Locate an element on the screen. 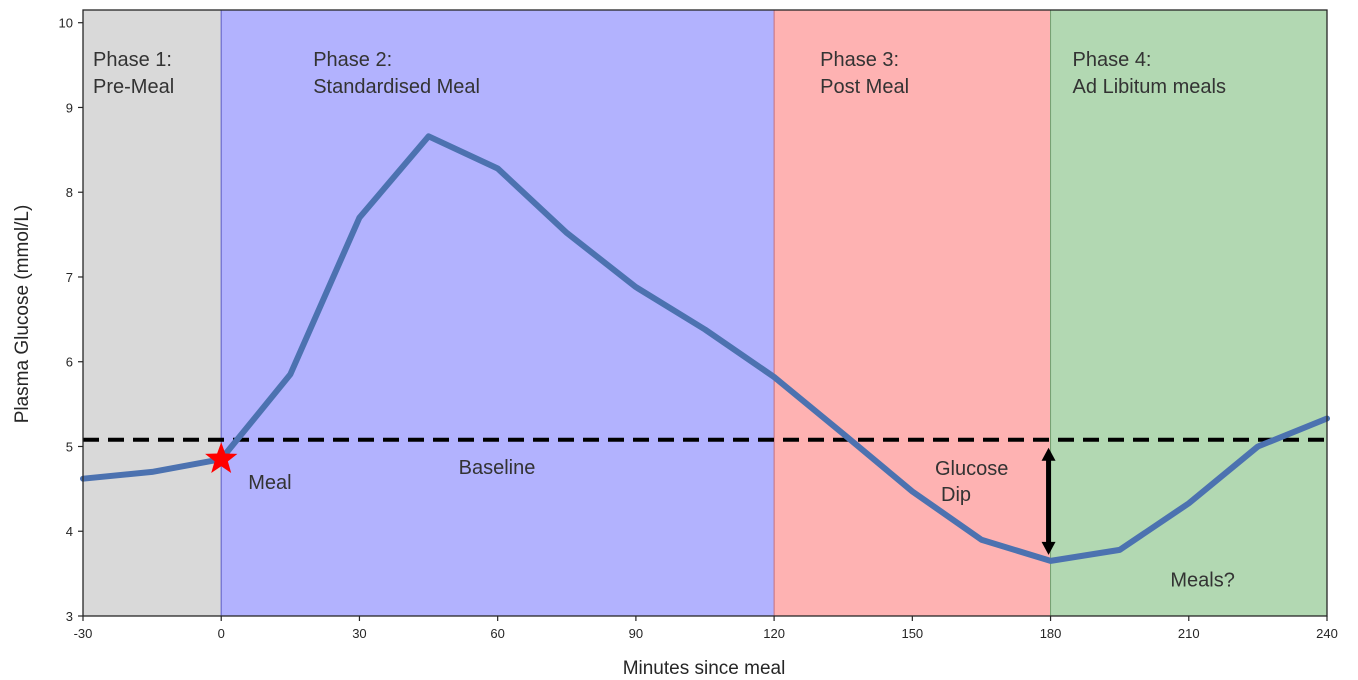 Image resolution: width=1358 pixels, height=680 pixels. x-tick-label: 210 is located at coordinates (1189, 633).